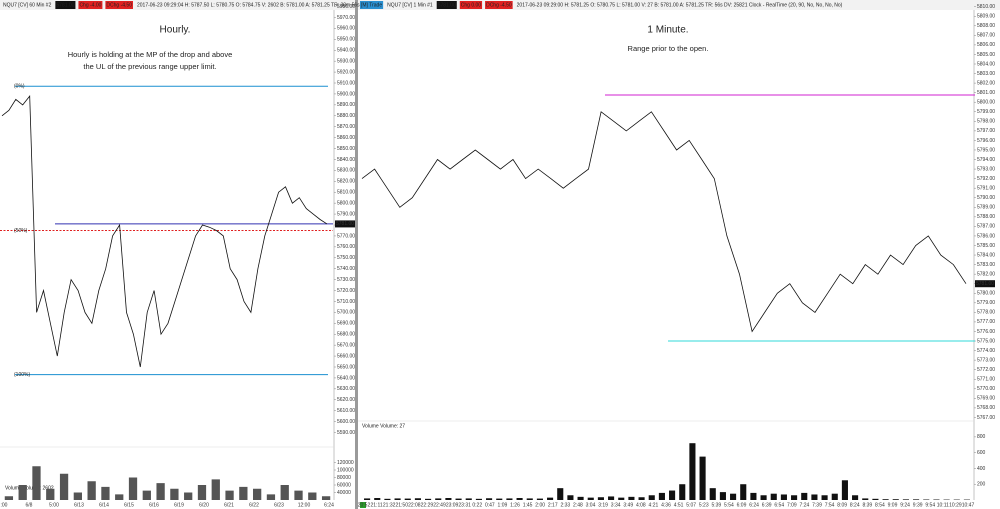  Describe the element at coordinates (729, 505) in the screenshot. I see `x-tick-label: 5:54` at that location.